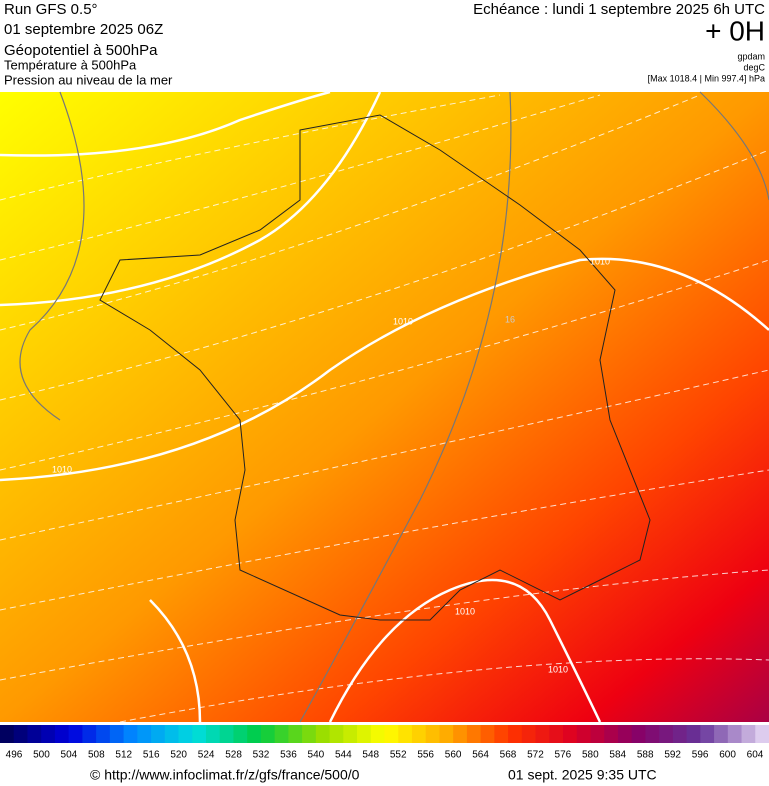 Image resolution: width=769 pixels, height=786 pixels. What do you see at coordinates (151, 755) in the screenshot?
I see `scale-label: 516` at bounding box center [151, 755].